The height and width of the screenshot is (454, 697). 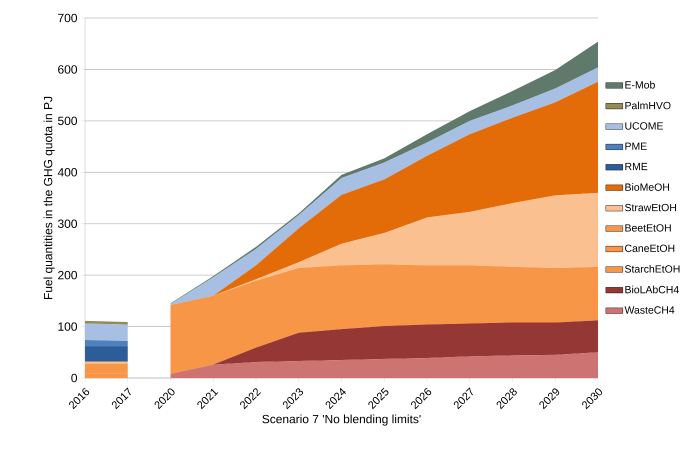 What do you see at coordinates (68, 326) in the screenshot?
I see `y-tick-label: 100` at bounding box center [68, 326].